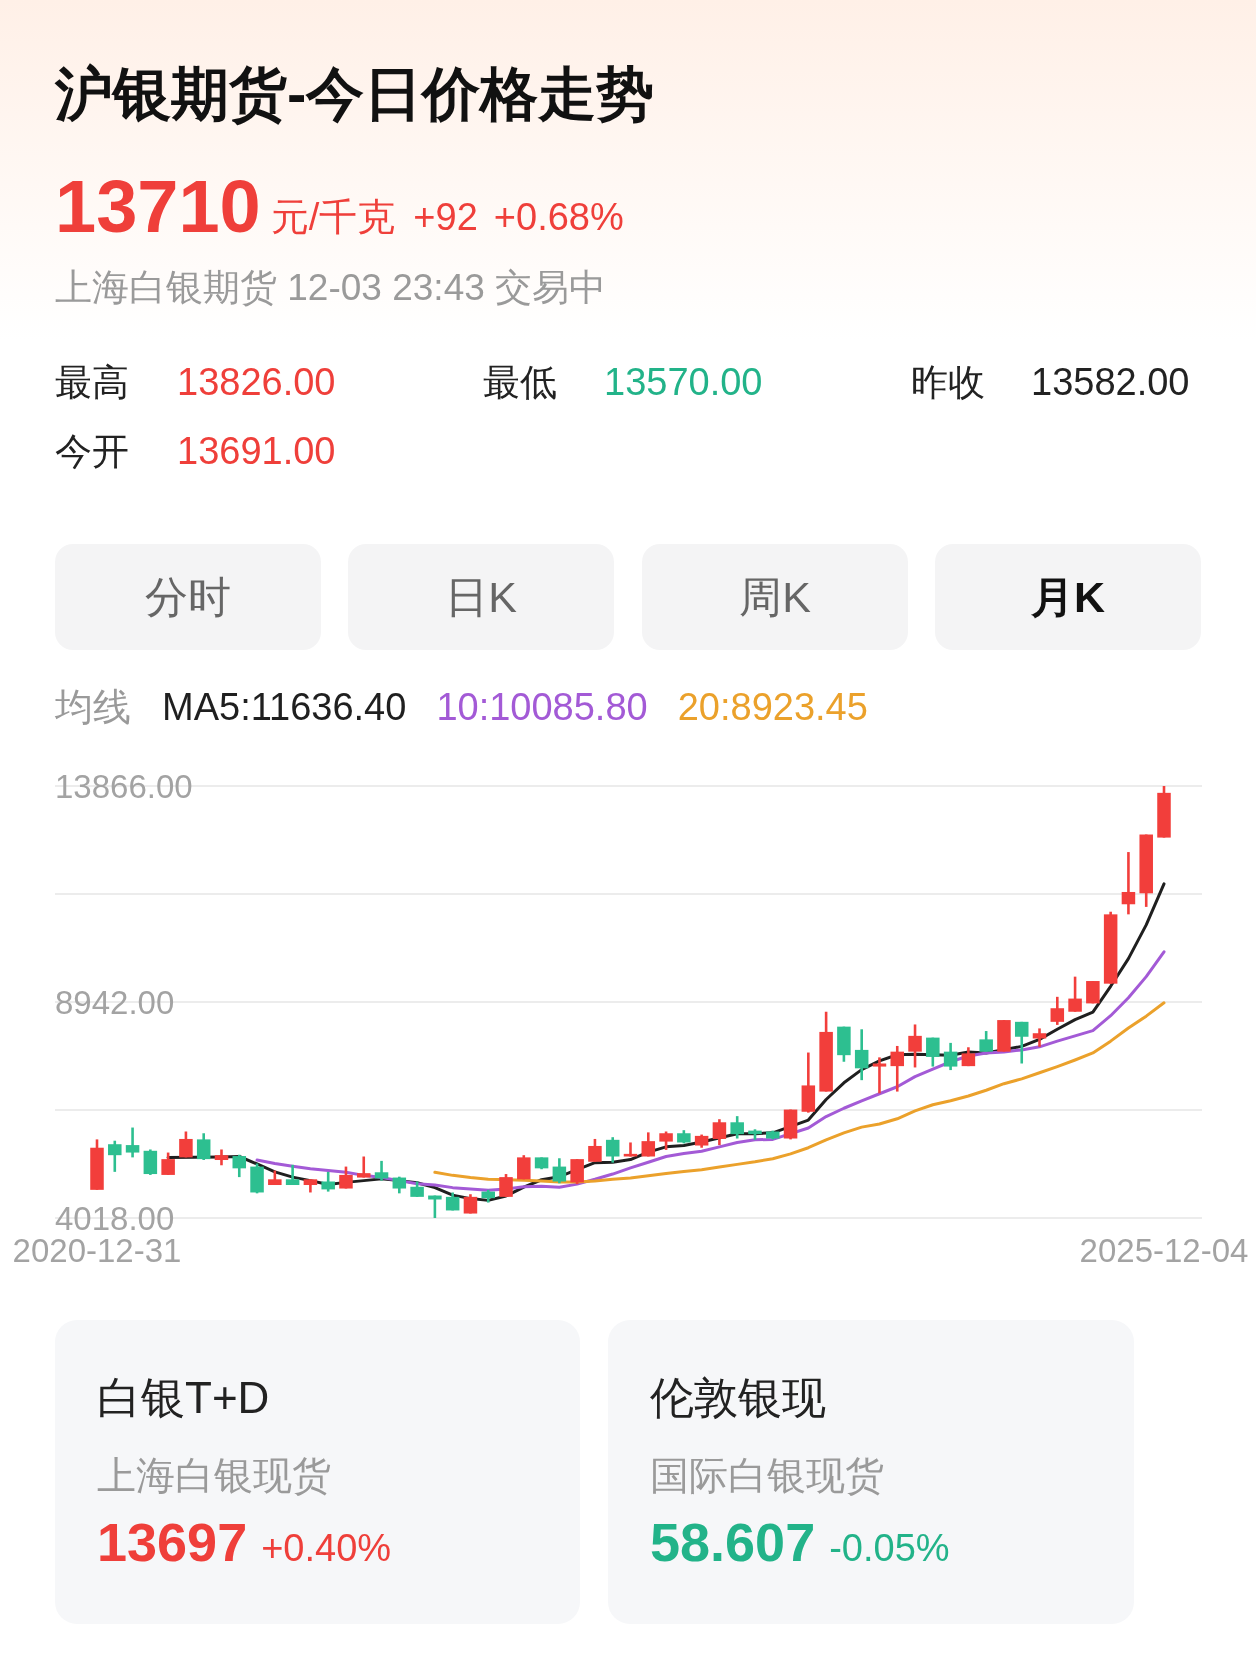 The height and width of the screenshot is (1653, 1256). What do you see at coordinates (481, 597) in the screenshot?
I see `tab-button: 日K` at bounding box center [481, 597].